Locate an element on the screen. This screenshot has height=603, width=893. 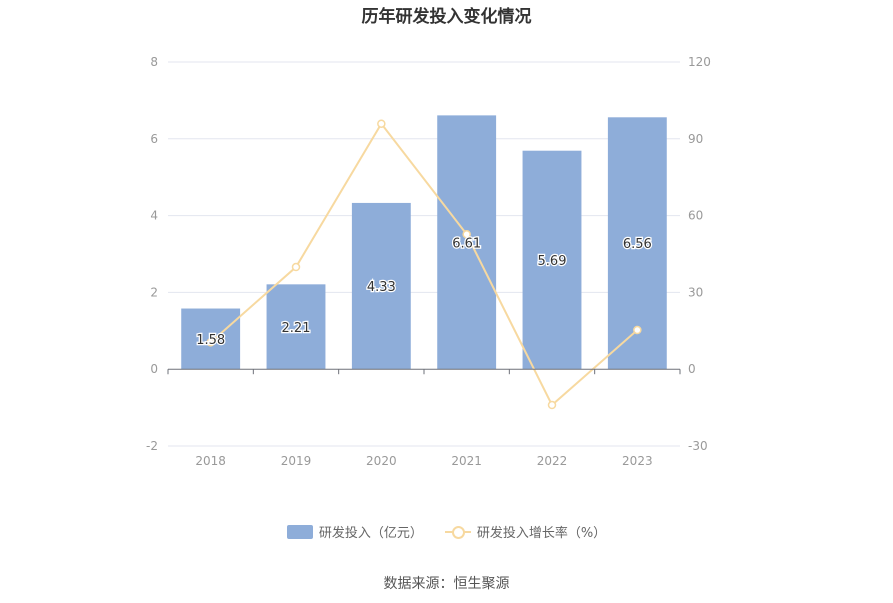
x-tick-label: 2019 is located at coordinates (296, 461).